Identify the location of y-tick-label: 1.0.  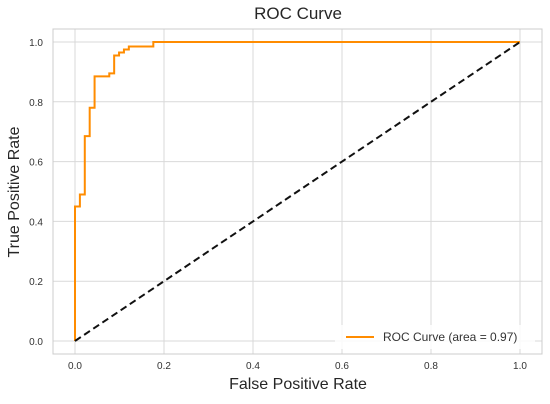
(36, 43).